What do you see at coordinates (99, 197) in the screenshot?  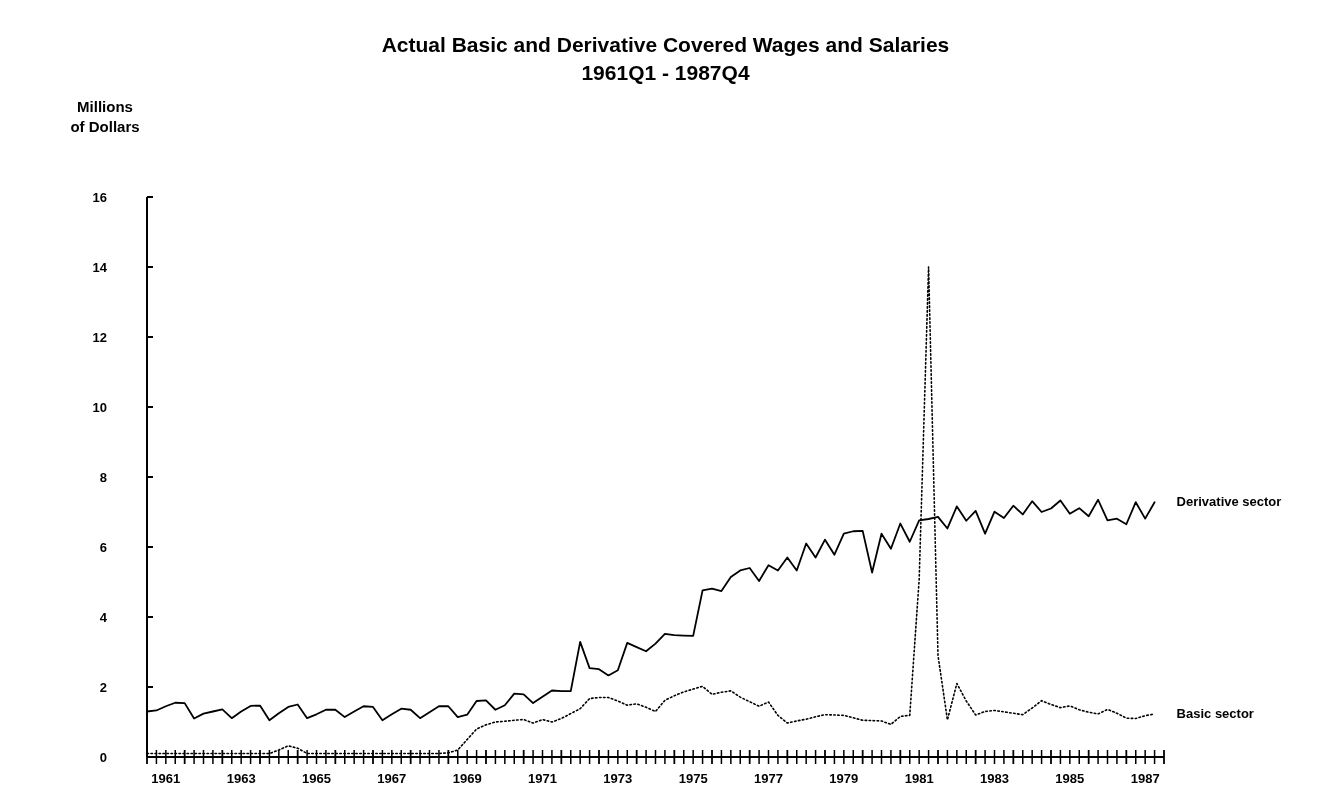 I see `y-tick-label: 16` at bounding box center [99, 197].